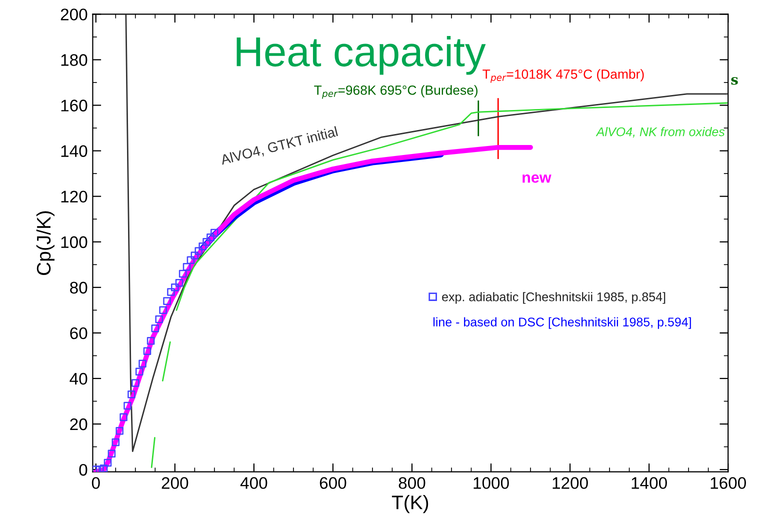 The height and width of the screenshot is (526, 760). I want to click on x-tick-label: 400, so click(254, 483).